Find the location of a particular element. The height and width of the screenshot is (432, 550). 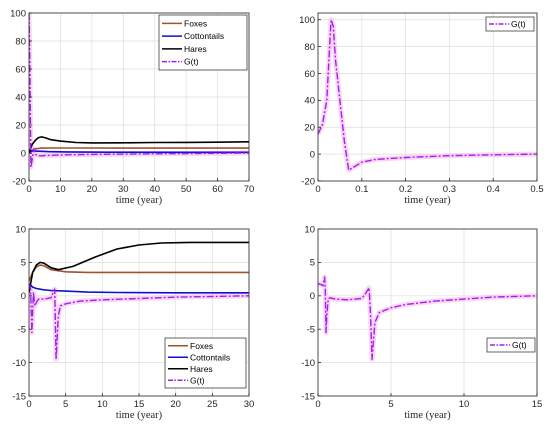

legend: Foxes Cottontails Hares G(t) is located at coordinates (203, 42).